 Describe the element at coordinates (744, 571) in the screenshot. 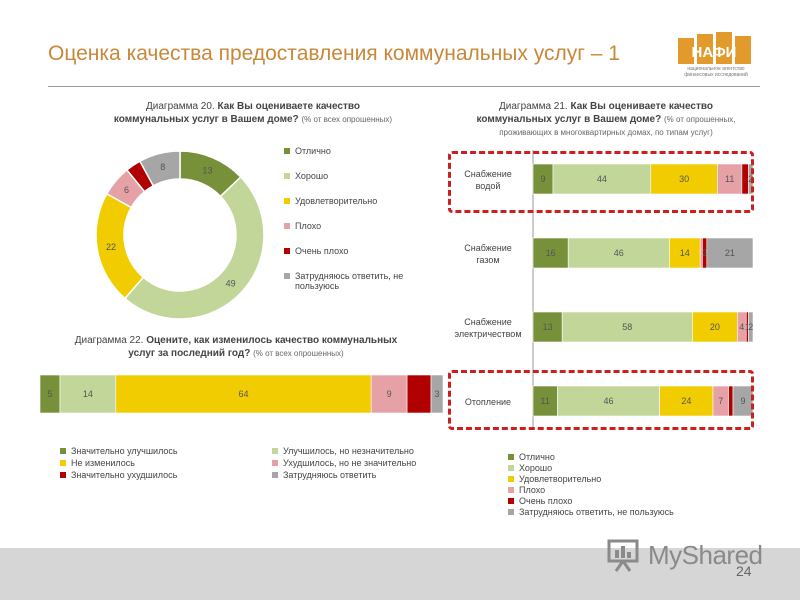

I see `page-number: 24` at that location.